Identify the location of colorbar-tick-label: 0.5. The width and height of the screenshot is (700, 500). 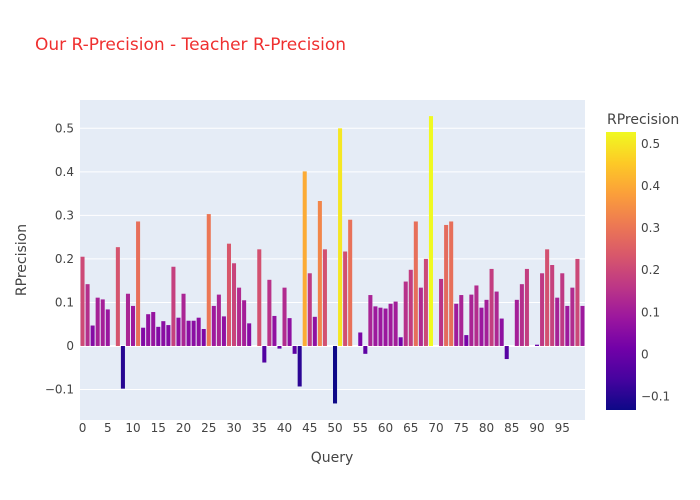
(650, 144).